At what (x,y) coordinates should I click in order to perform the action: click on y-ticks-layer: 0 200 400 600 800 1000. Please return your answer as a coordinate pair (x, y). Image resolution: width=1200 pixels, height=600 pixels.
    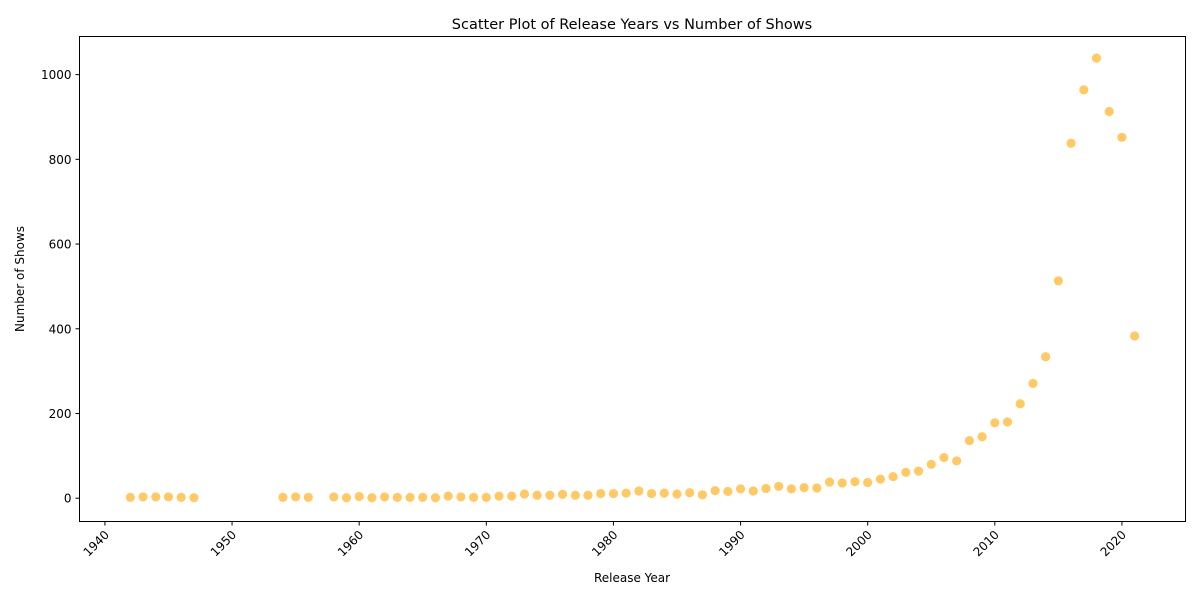
    Looking at the image, I should click on (60, 287).